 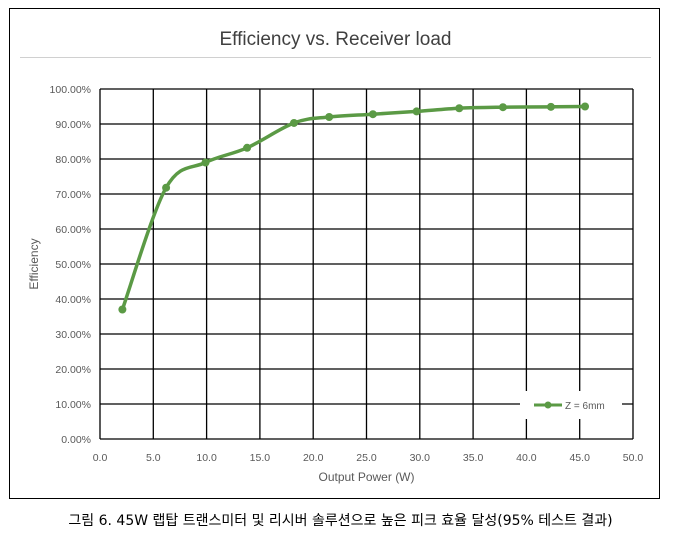 I want to click on x-tick-label: 10.0, so click(x=206, y=458).